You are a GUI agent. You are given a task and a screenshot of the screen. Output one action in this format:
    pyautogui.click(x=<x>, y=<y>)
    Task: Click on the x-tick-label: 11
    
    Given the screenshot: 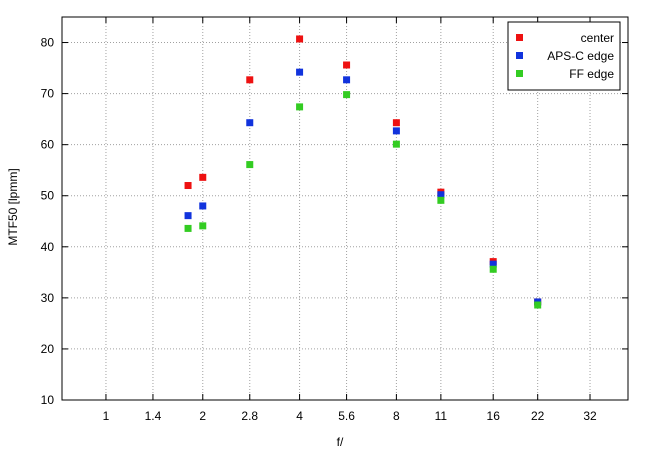 What is the action you would take?
    pyautogui.click(x=441, y=416)
    